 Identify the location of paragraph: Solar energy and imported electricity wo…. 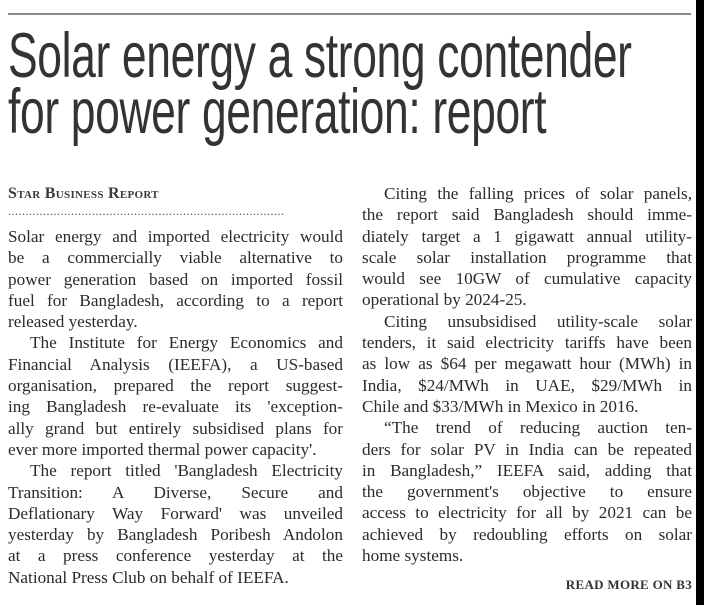
(175, 279).